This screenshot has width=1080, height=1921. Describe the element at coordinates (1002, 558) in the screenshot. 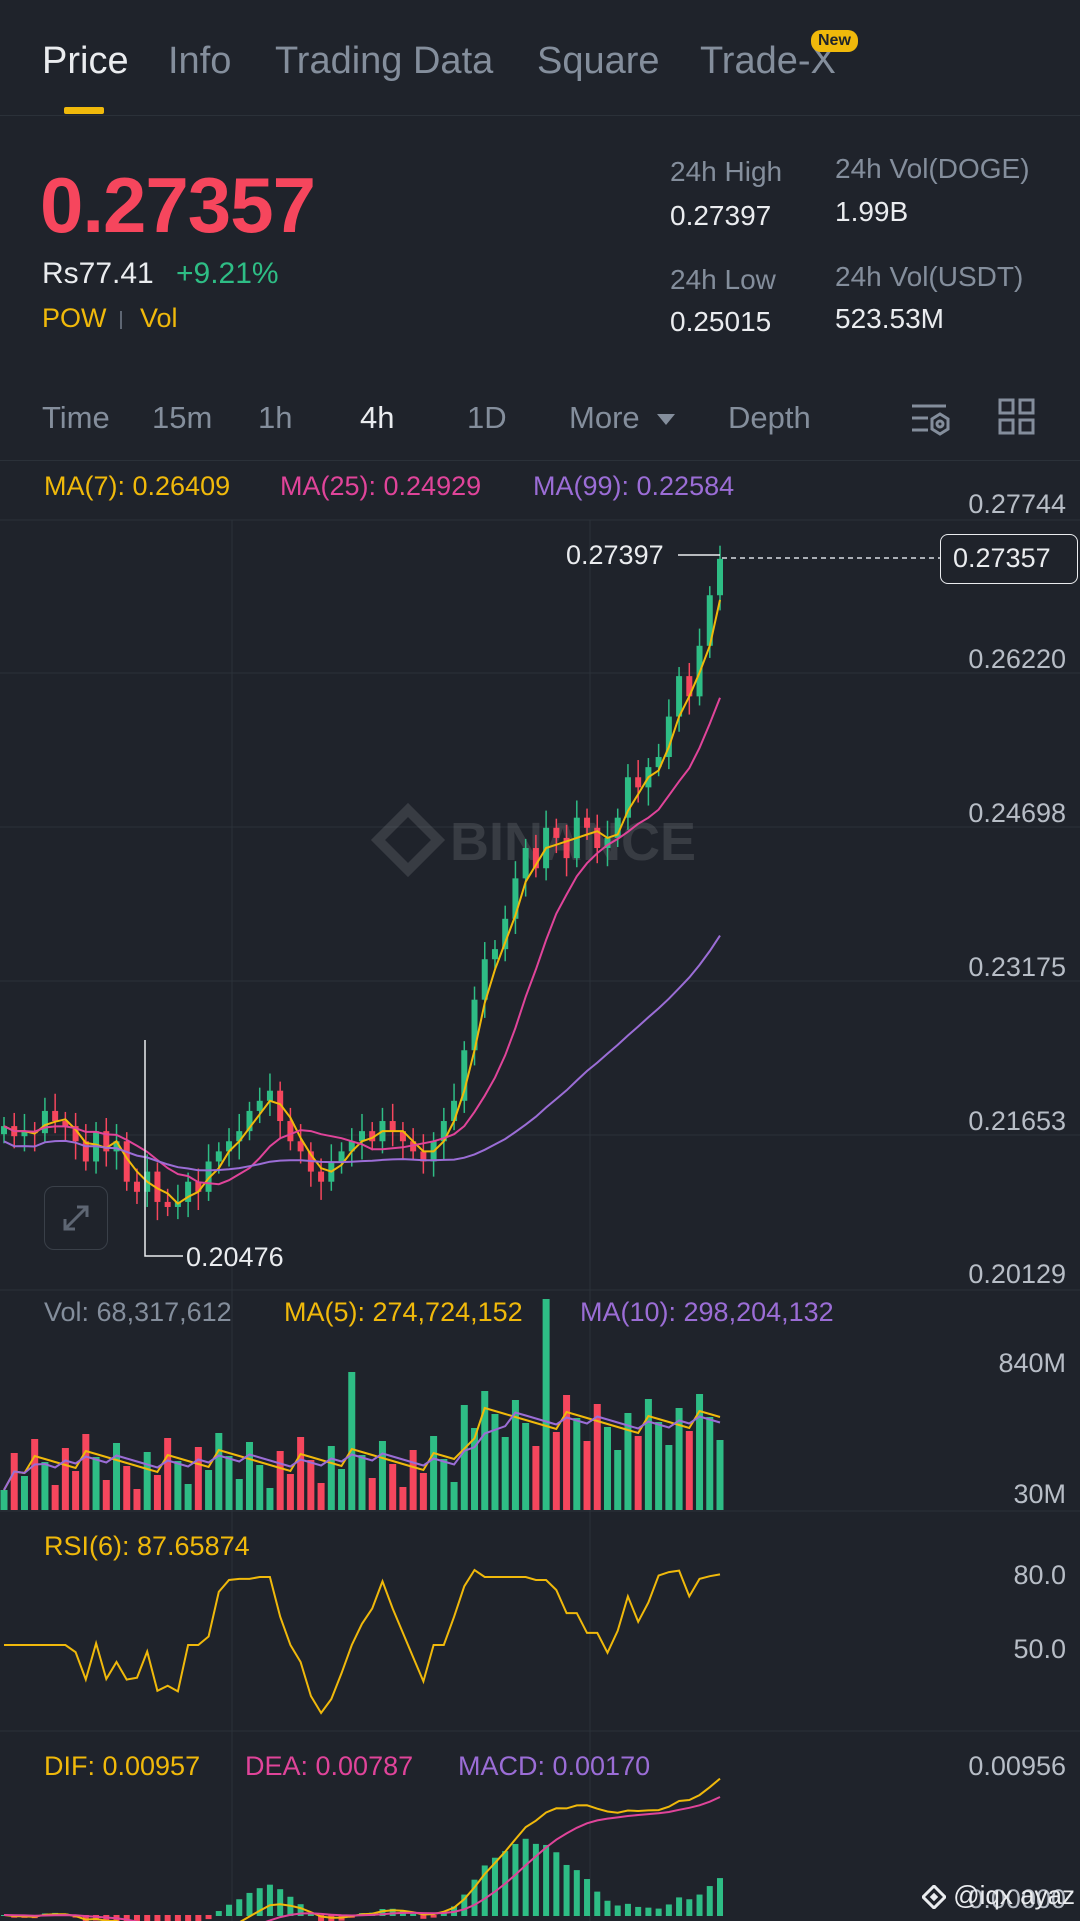

I see `current-price-tag-value: 0.27357` at that location.